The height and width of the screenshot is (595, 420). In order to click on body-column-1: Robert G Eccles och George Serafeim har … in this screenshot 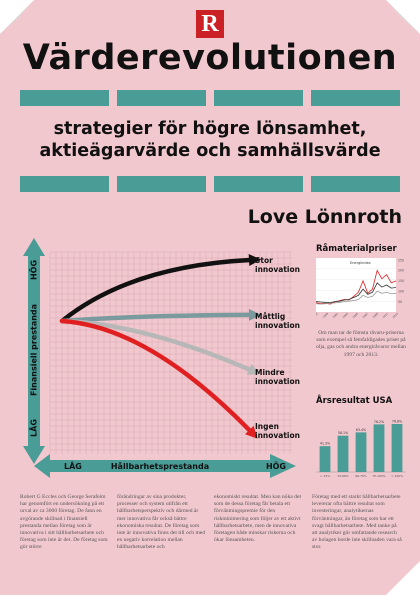, I will do `click(64, 522)`.